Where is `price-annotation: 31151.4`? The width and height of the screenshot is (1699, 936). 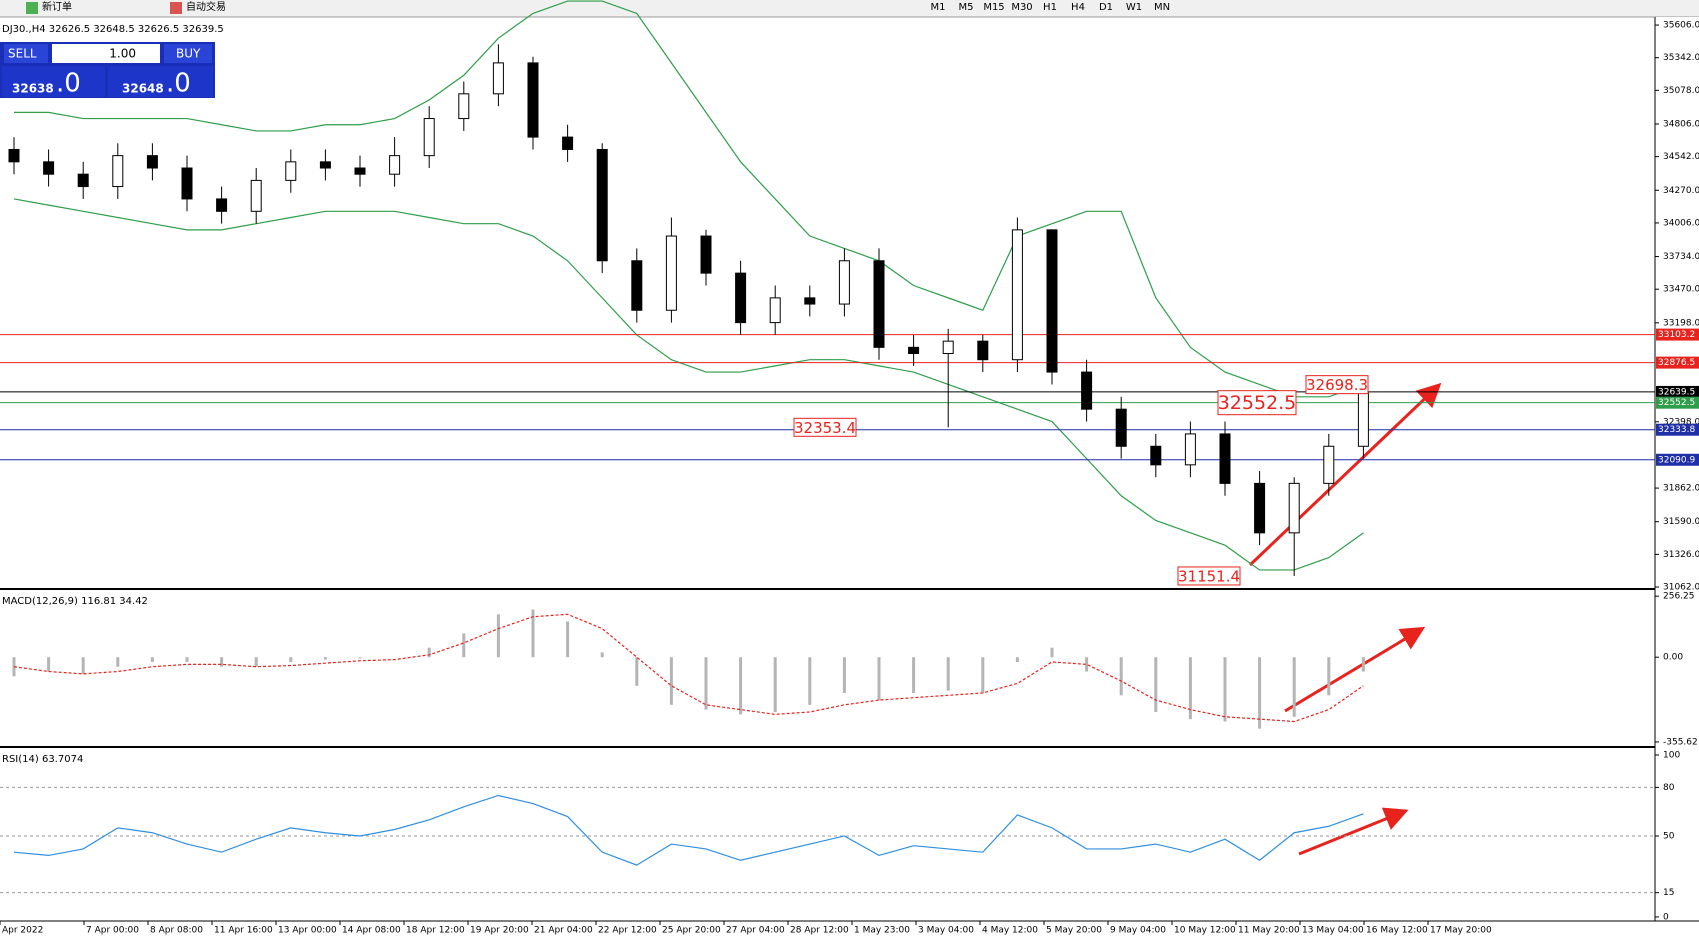
price-annotation: 31151.4 is located at coordinates (1209, 576).